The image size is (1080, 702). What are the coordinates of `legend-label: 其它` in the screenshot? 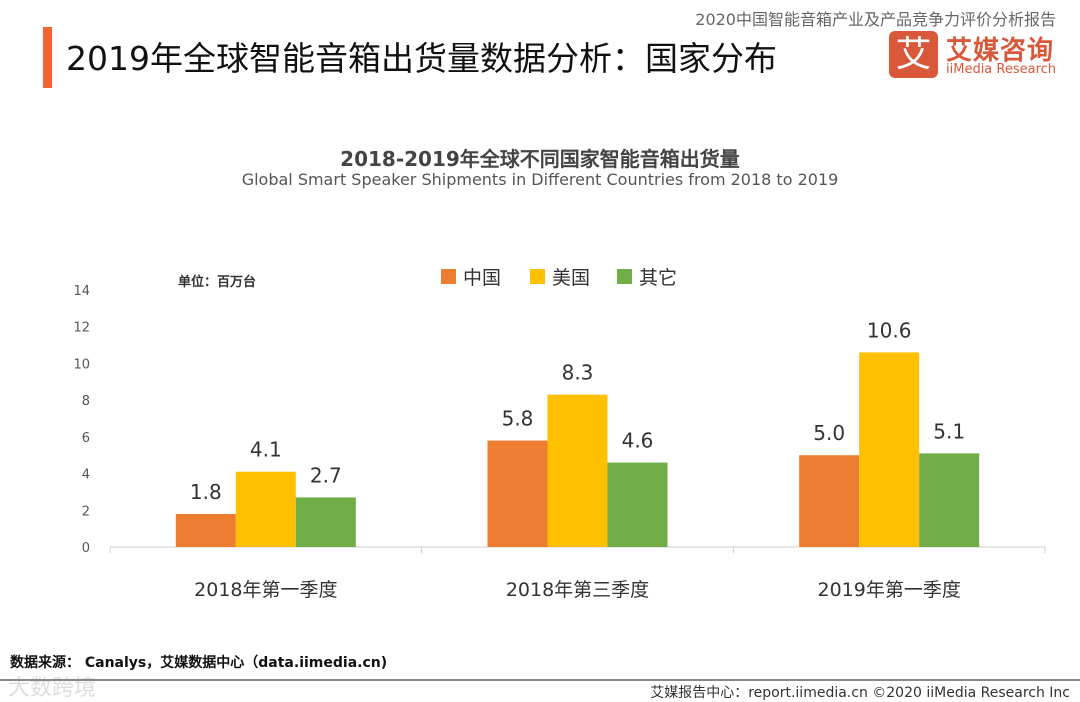 It's located at (658, 278).